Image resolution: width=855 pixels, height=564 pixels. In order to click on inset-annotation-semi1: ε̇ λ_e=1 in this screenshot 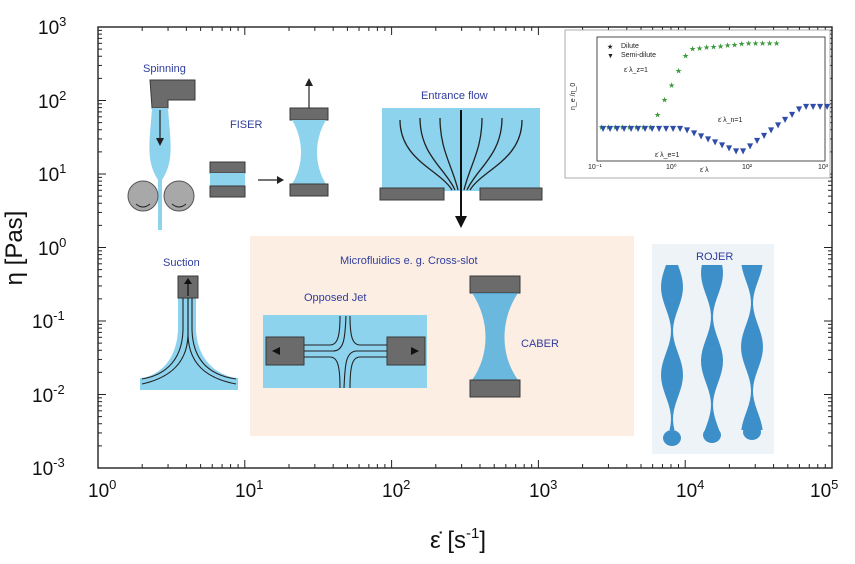, I will do `click(667, 155)`.